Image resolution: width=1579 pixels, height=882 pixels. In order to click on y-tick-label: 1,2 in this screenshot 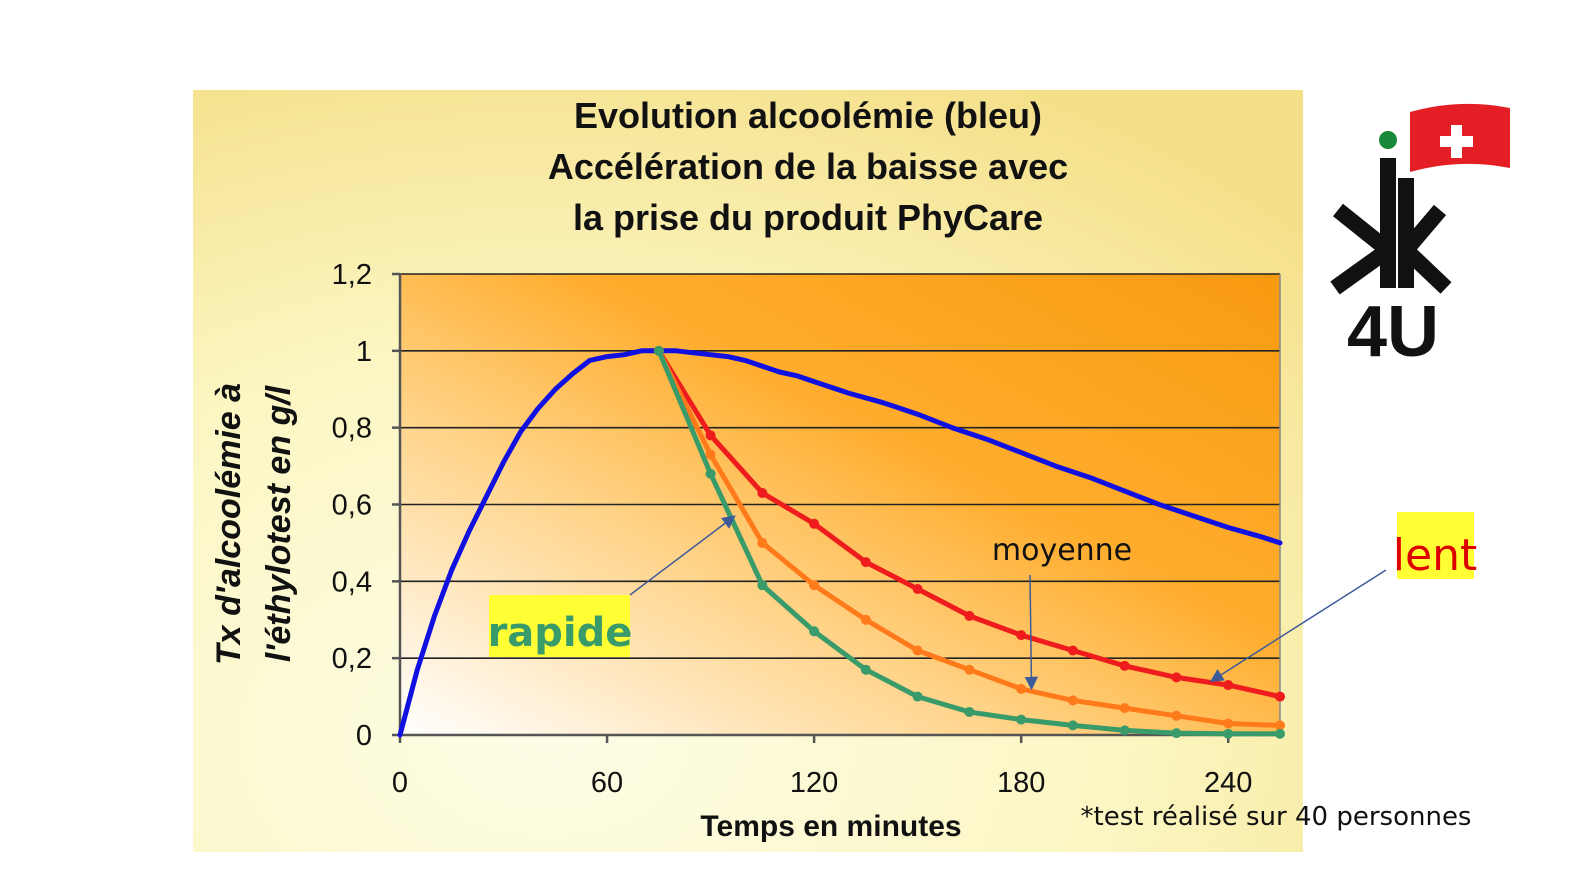, I will do `click(352, 275)`.